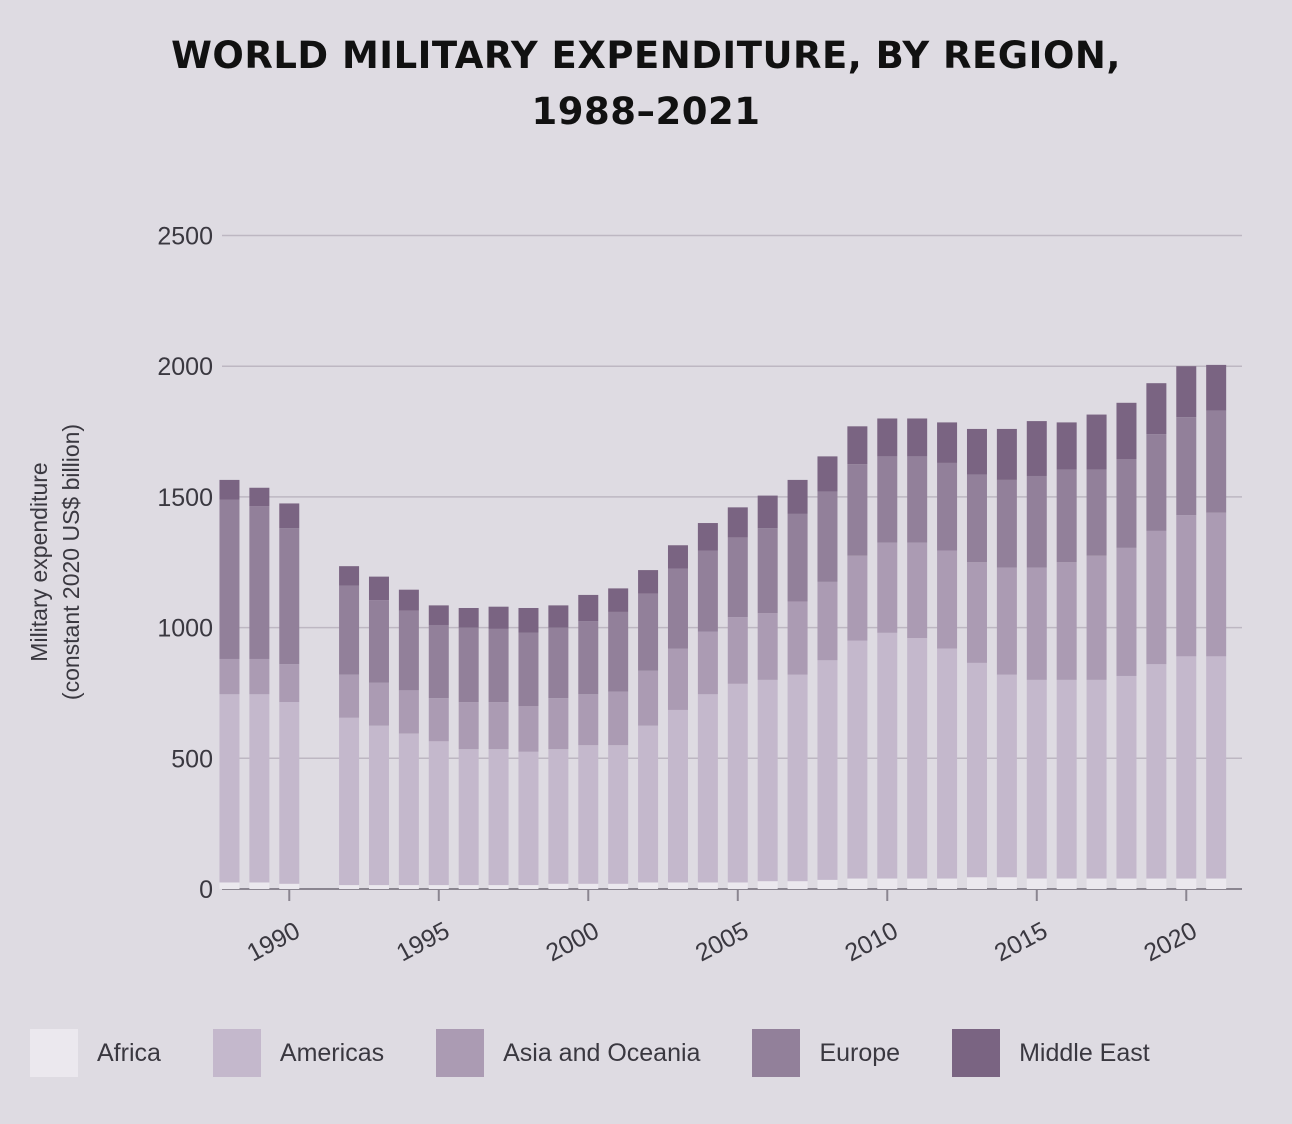 The height and width of the screenshot is (1124, 1292). Describe the element at coordinates (71, 562) in the screenshot. I see `y-axis-label-line2: (constant 2020 US$ billion)` at that location.